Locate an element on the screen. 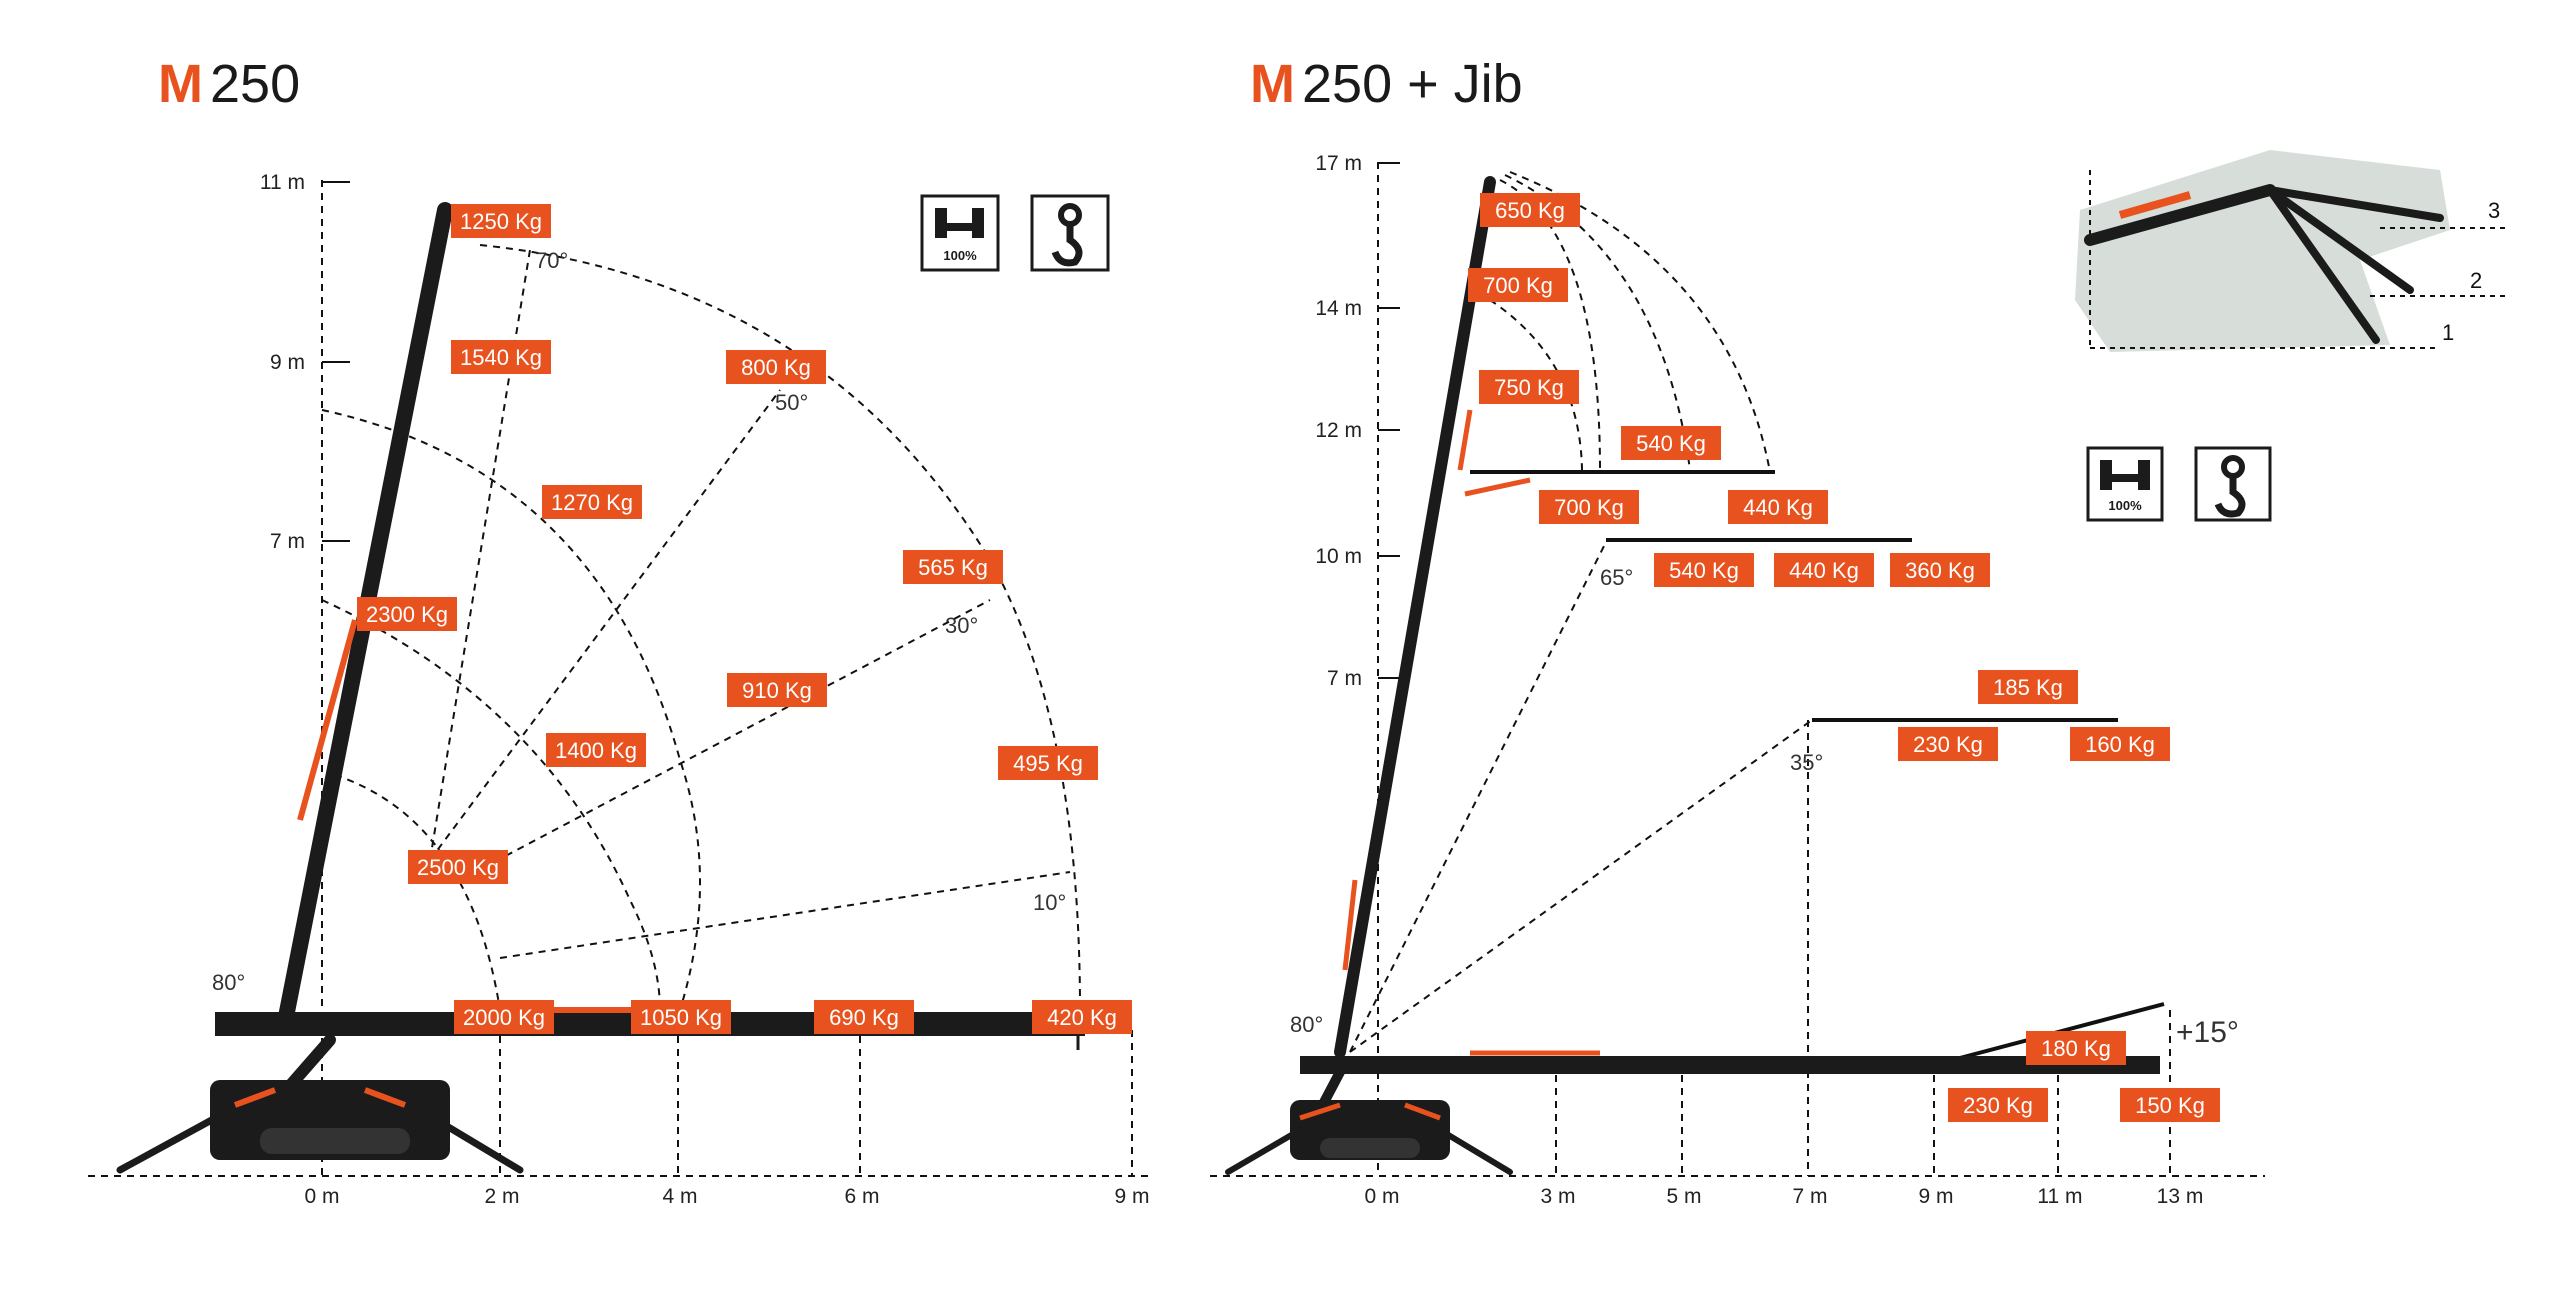 The width and height of the screenshot is (2560, 1290). load-label: 650 Kg is located at coordinates (1530, 210).